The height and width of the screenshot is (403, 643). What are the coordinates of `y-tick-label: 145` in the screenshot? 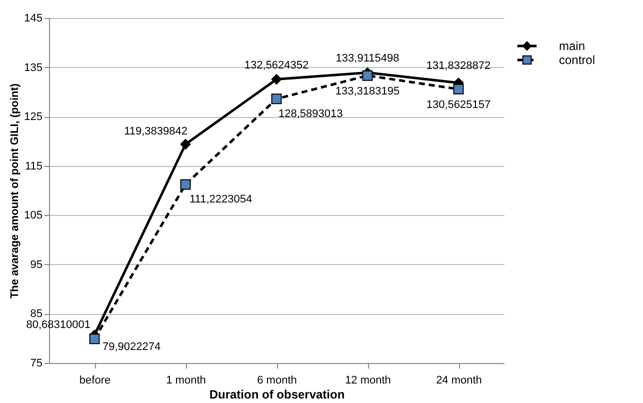 It's located at (33, 18).